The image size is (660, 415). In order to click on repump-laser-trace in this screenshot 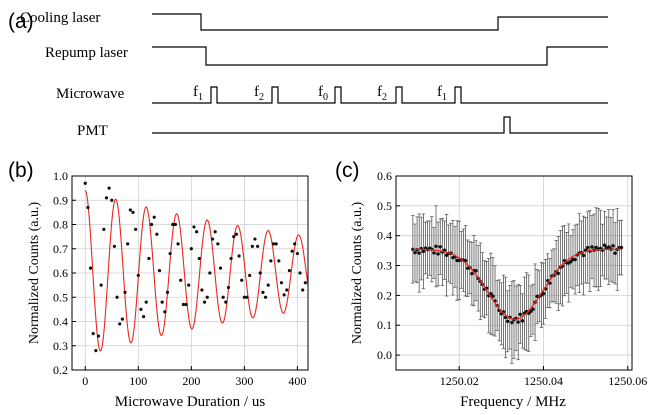, I will do `click(380, 56)`.